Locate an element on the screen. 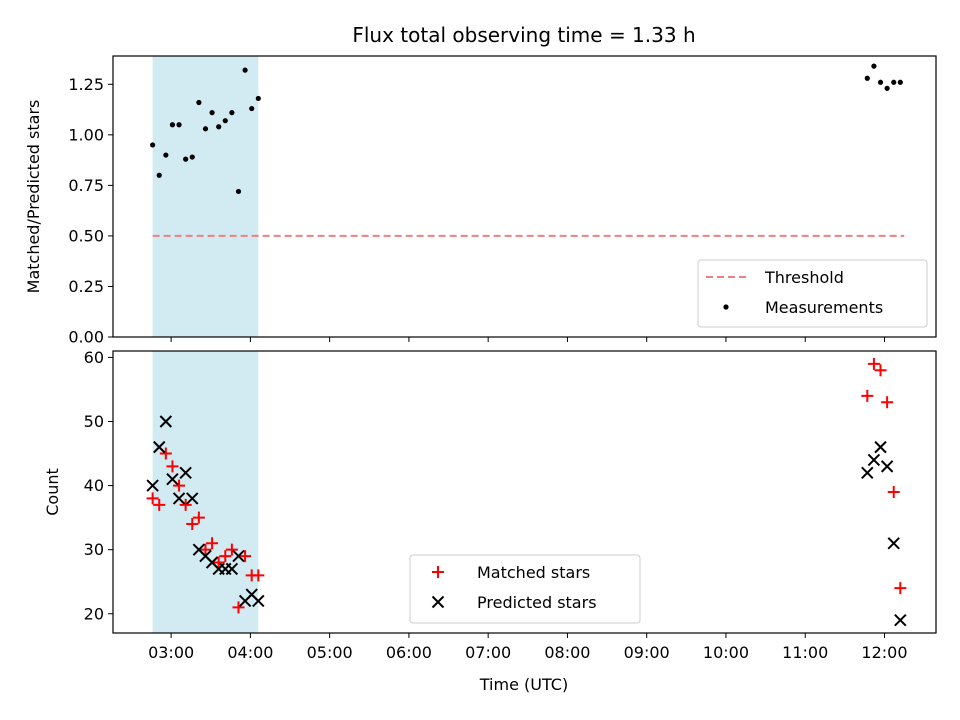  y-tick-label: 1.25 is located at coordinates (86, 84).